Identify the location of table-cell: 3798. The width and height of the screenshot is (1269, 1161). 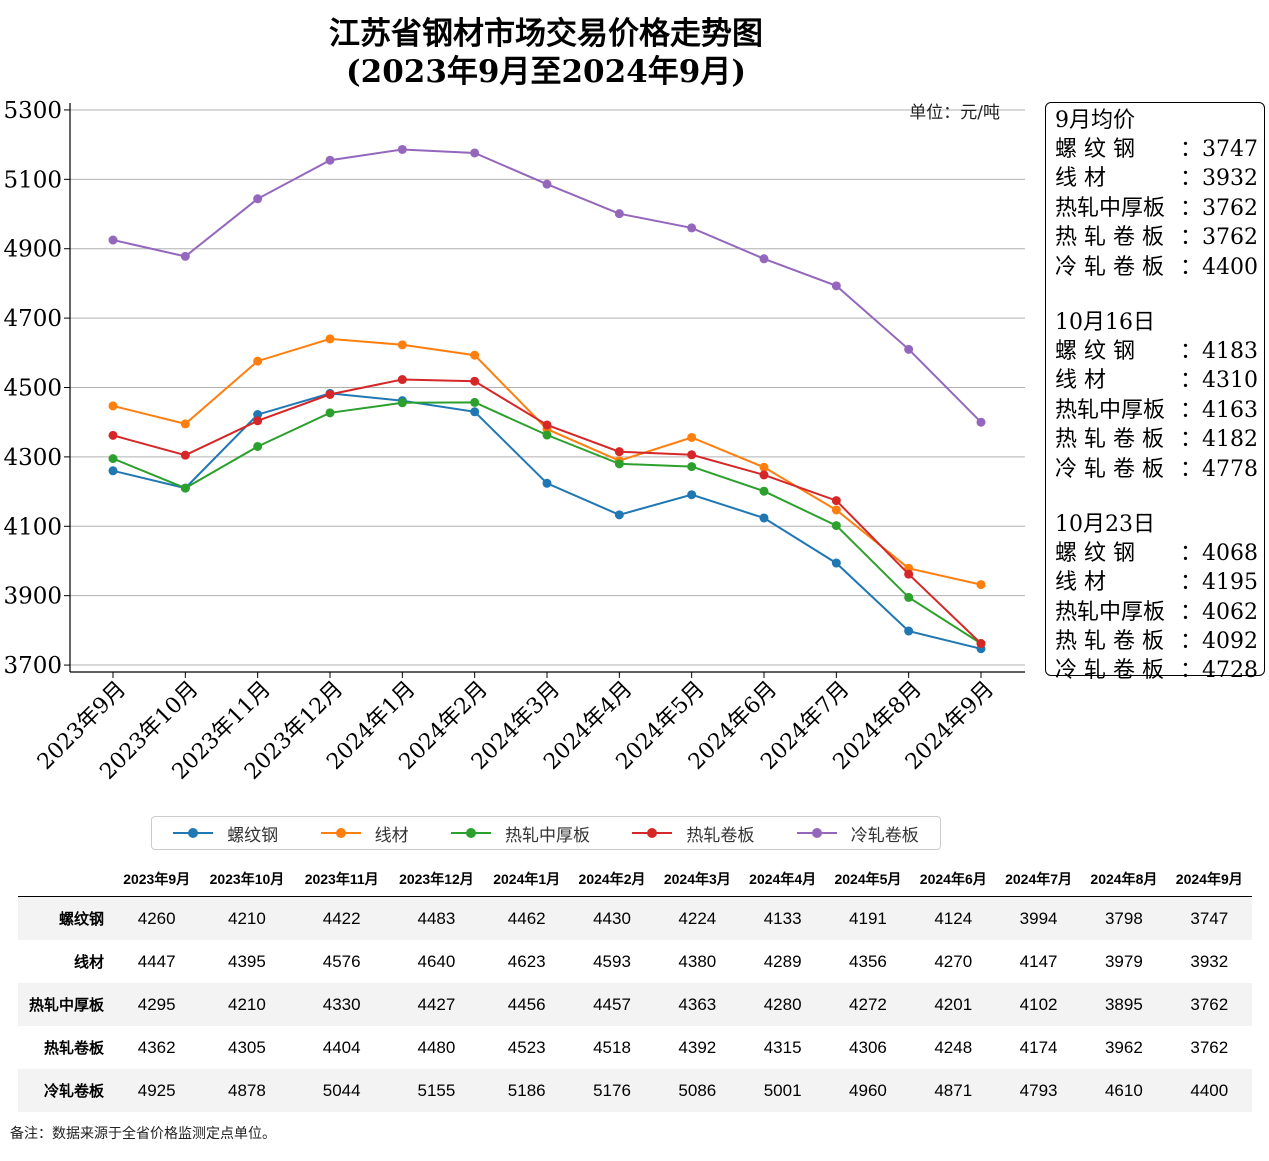
(1123, 918).